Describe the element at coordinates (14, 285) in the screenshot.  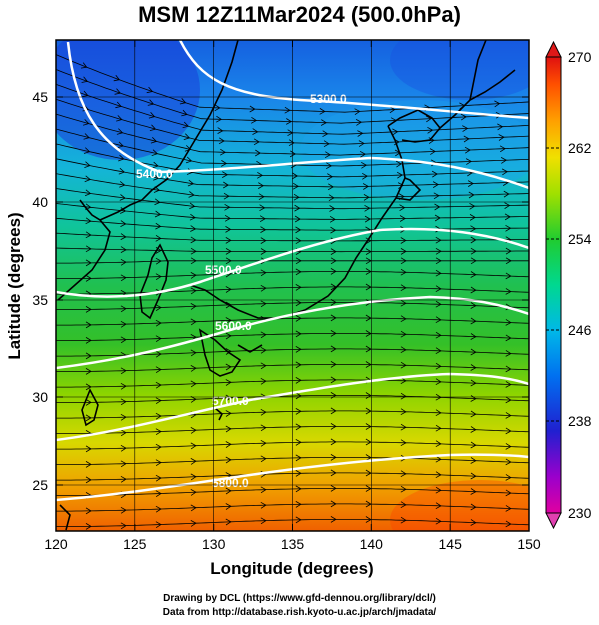
I see `y-axis-title: Latitude (degrees)` at that location.